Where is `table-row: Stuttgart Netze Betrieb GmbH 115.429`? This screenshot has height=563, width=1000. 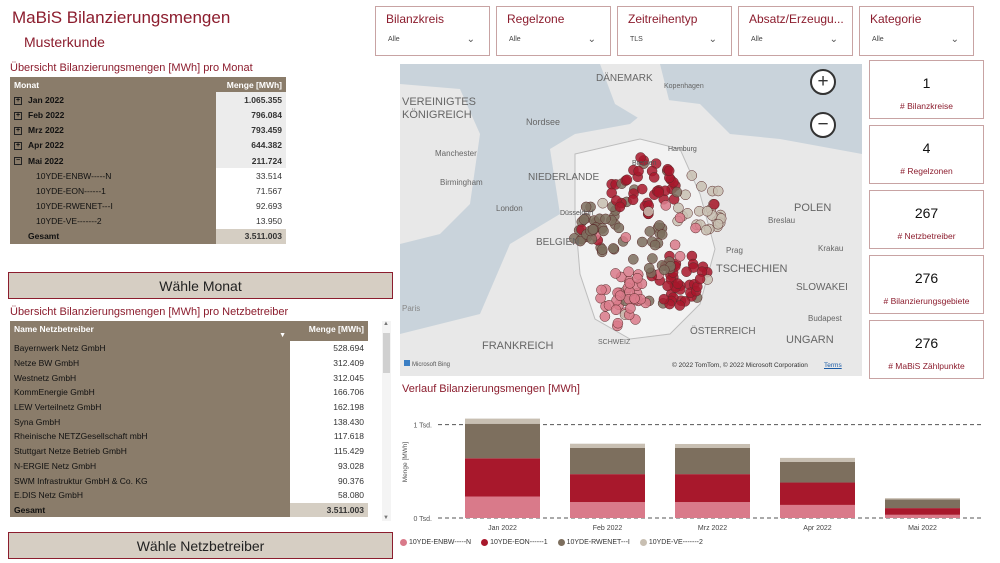 table-row: Stuttgart Netze Betrieb GmbH 115.429 is located at coordinates (189, 451).